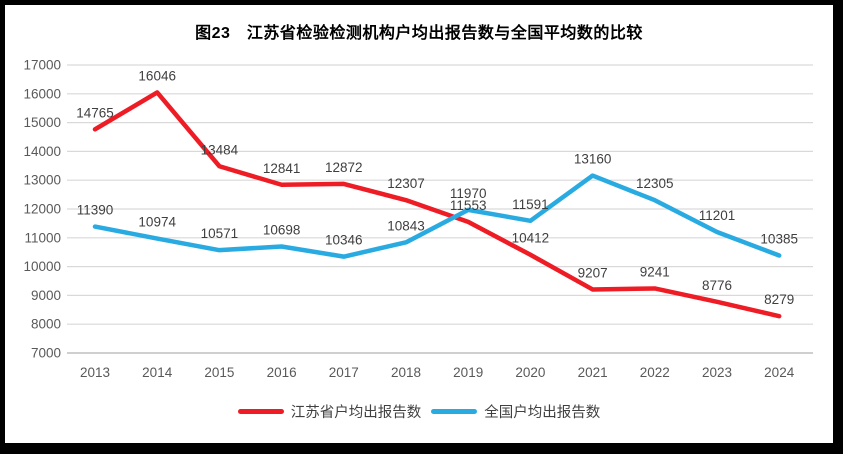  What do you see at coordinates (157, 222) in the screenshot?
I see `data-label-national-2014: 10974` at bounding box center [157, 222].